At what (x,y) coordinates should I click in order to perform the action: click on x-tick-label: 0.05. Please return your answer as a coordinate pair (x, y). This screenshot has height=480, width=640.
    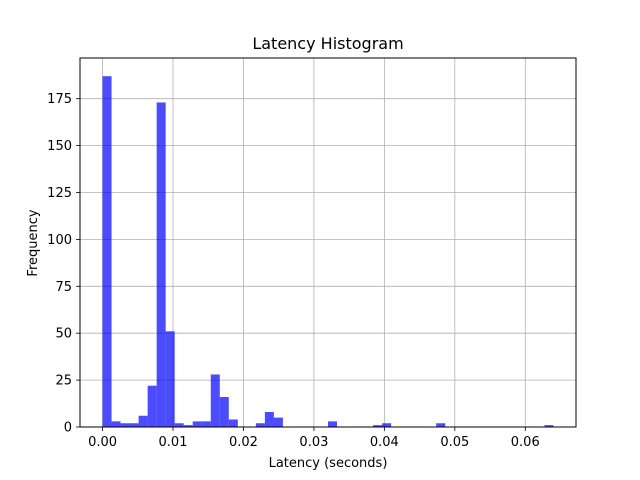
    Looking at the image, I should click on (454, 442).